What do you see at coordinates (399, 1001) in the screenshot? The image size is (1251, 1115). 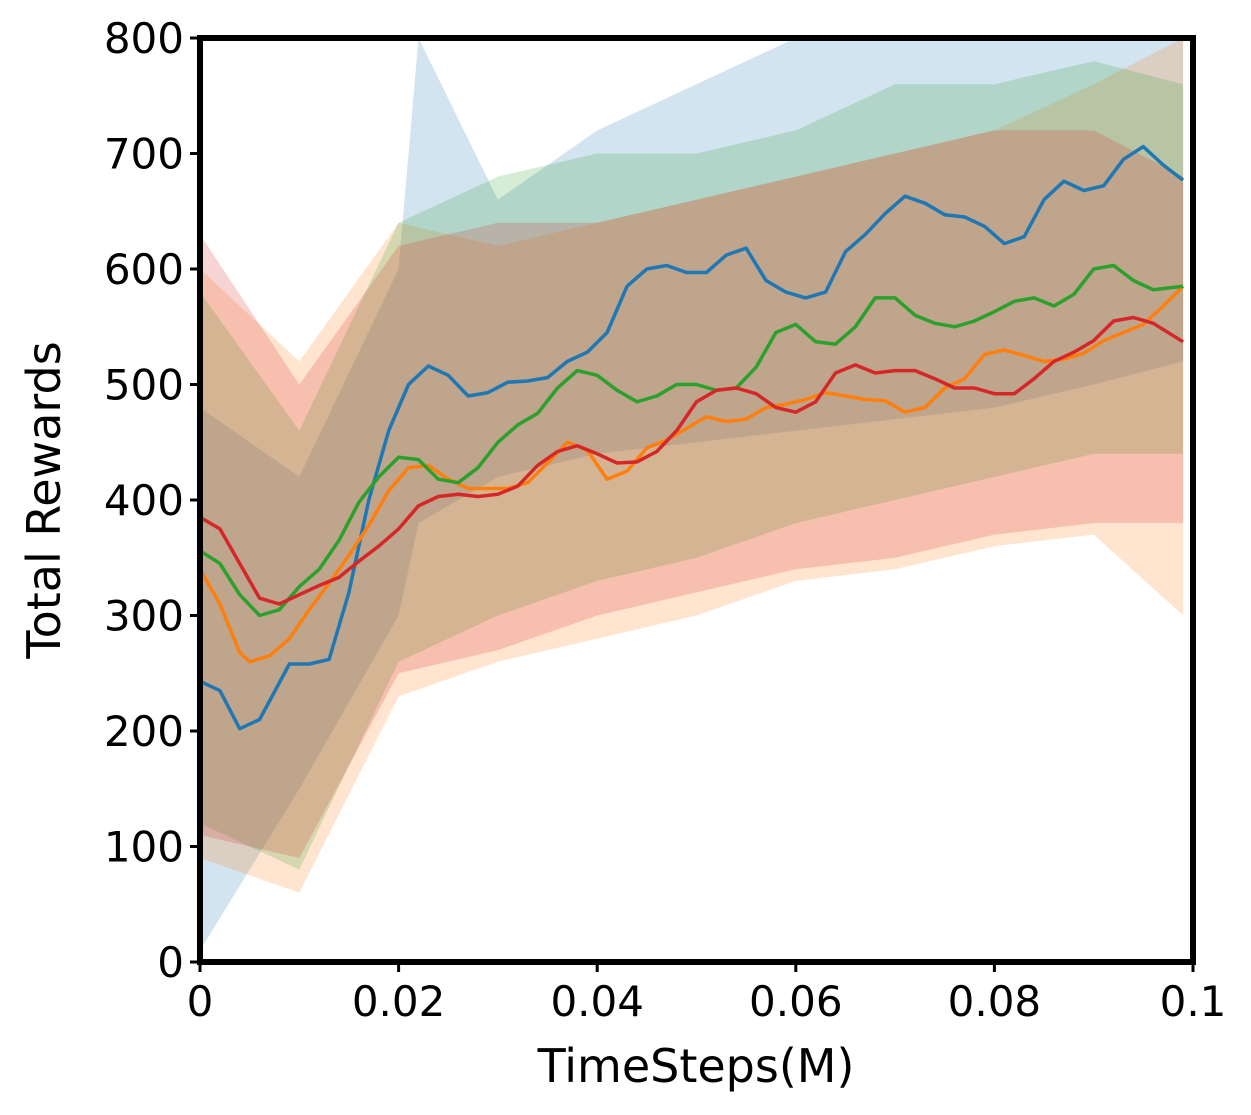 I see `x-tick-label: 0.02` at bounding box center [399, 1001].